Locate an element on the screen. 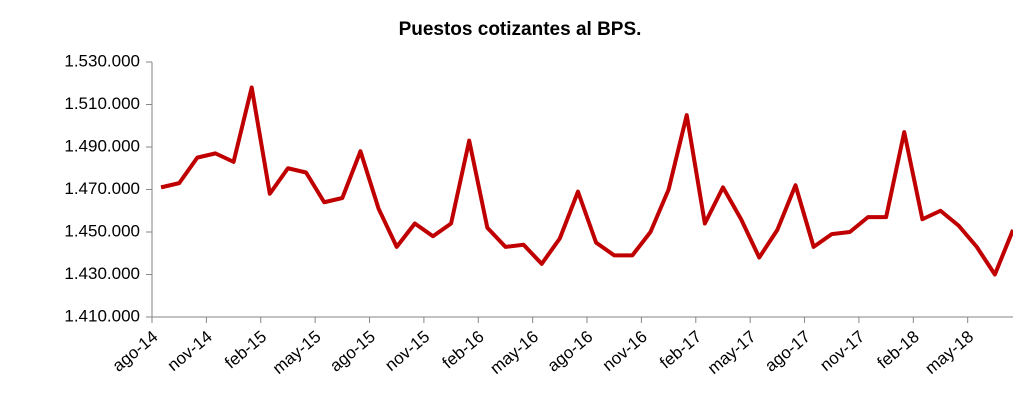 The width and height of the screenshot is (1013, 418). x-tick-label: ago-15 is located at coordinates (352, 351).